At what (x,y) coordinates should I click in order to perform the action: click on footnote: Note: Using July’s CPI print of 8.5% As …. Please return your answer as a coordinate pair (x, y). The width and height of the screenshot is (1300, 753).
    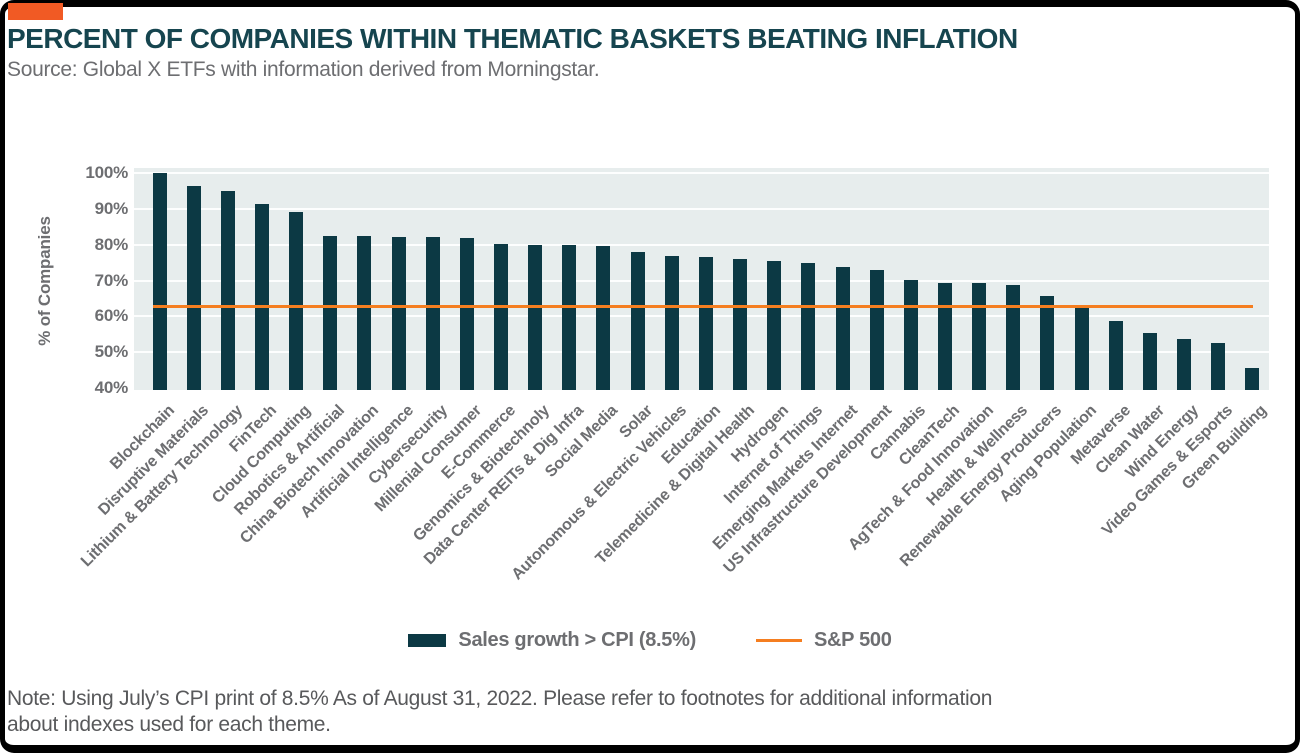
    Looking at the image, I should click on (617, 712).